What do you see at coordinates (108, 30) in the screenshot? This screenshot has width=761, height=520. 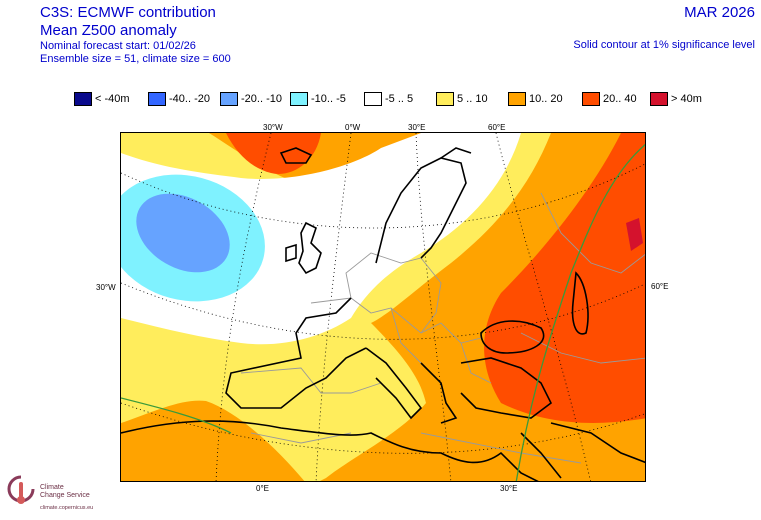 I see `title-line2: Mean Z500 anomaly` at bounding box center [108, 30].